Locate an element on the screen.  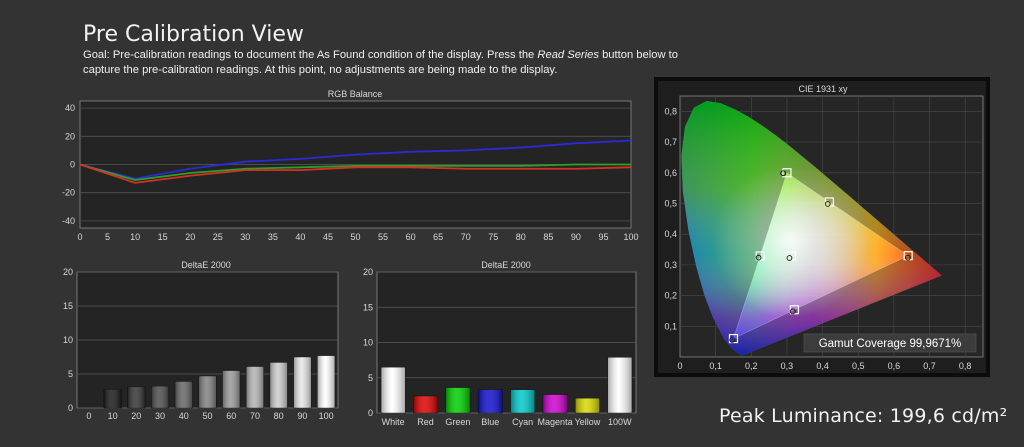
deltae-grayscale-title: DeltaE 2000 is located at coordinates (206, 265).